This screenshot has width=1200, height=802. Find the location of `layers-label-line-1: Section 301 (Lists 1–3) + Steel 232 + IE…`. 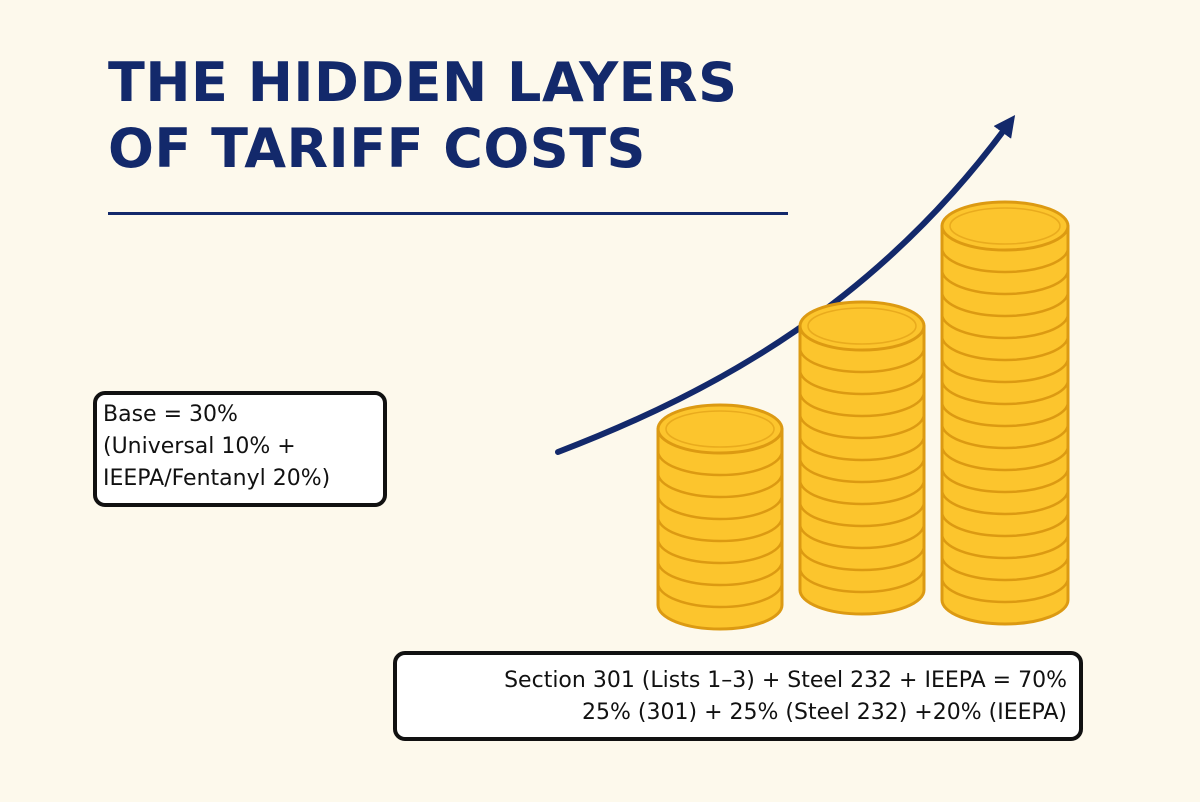

layers-label-line-1: Section 301 (Lists 1–3) + Steel 232 + IE… is located at coordinates (785, 680).